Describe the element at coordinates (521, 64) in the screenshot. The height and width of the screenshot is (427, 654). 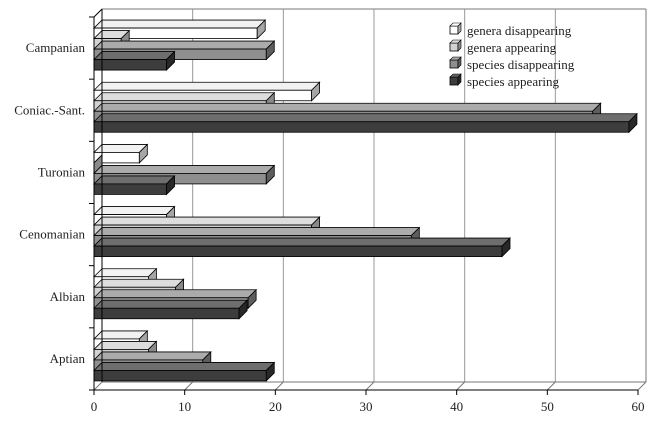
I see `legend-label: species disappearing` at that location.